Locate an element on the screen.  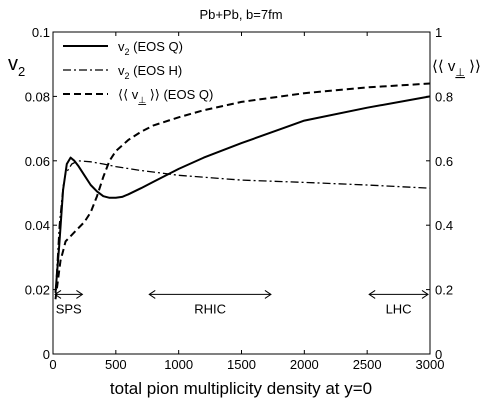
y-right-tick-label: 0 is located at coordinates (438, 354).